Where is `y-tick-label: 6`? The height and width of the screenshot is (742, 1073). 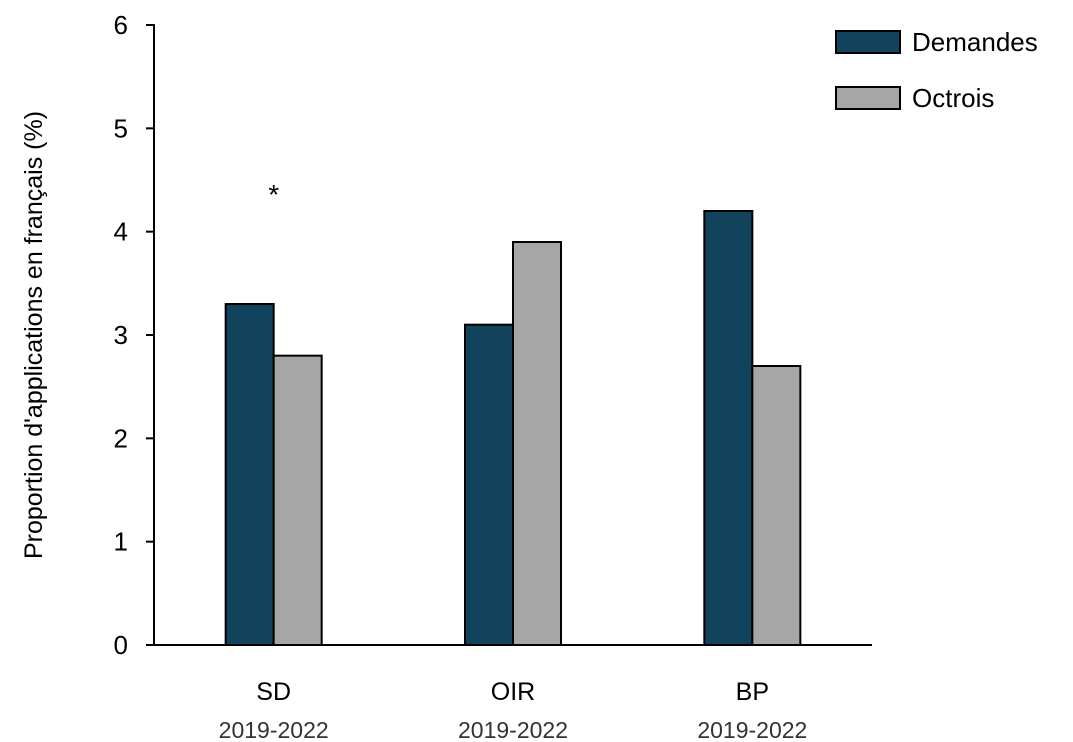
y-tick-label: 6 is located at coordinates (121, 25).